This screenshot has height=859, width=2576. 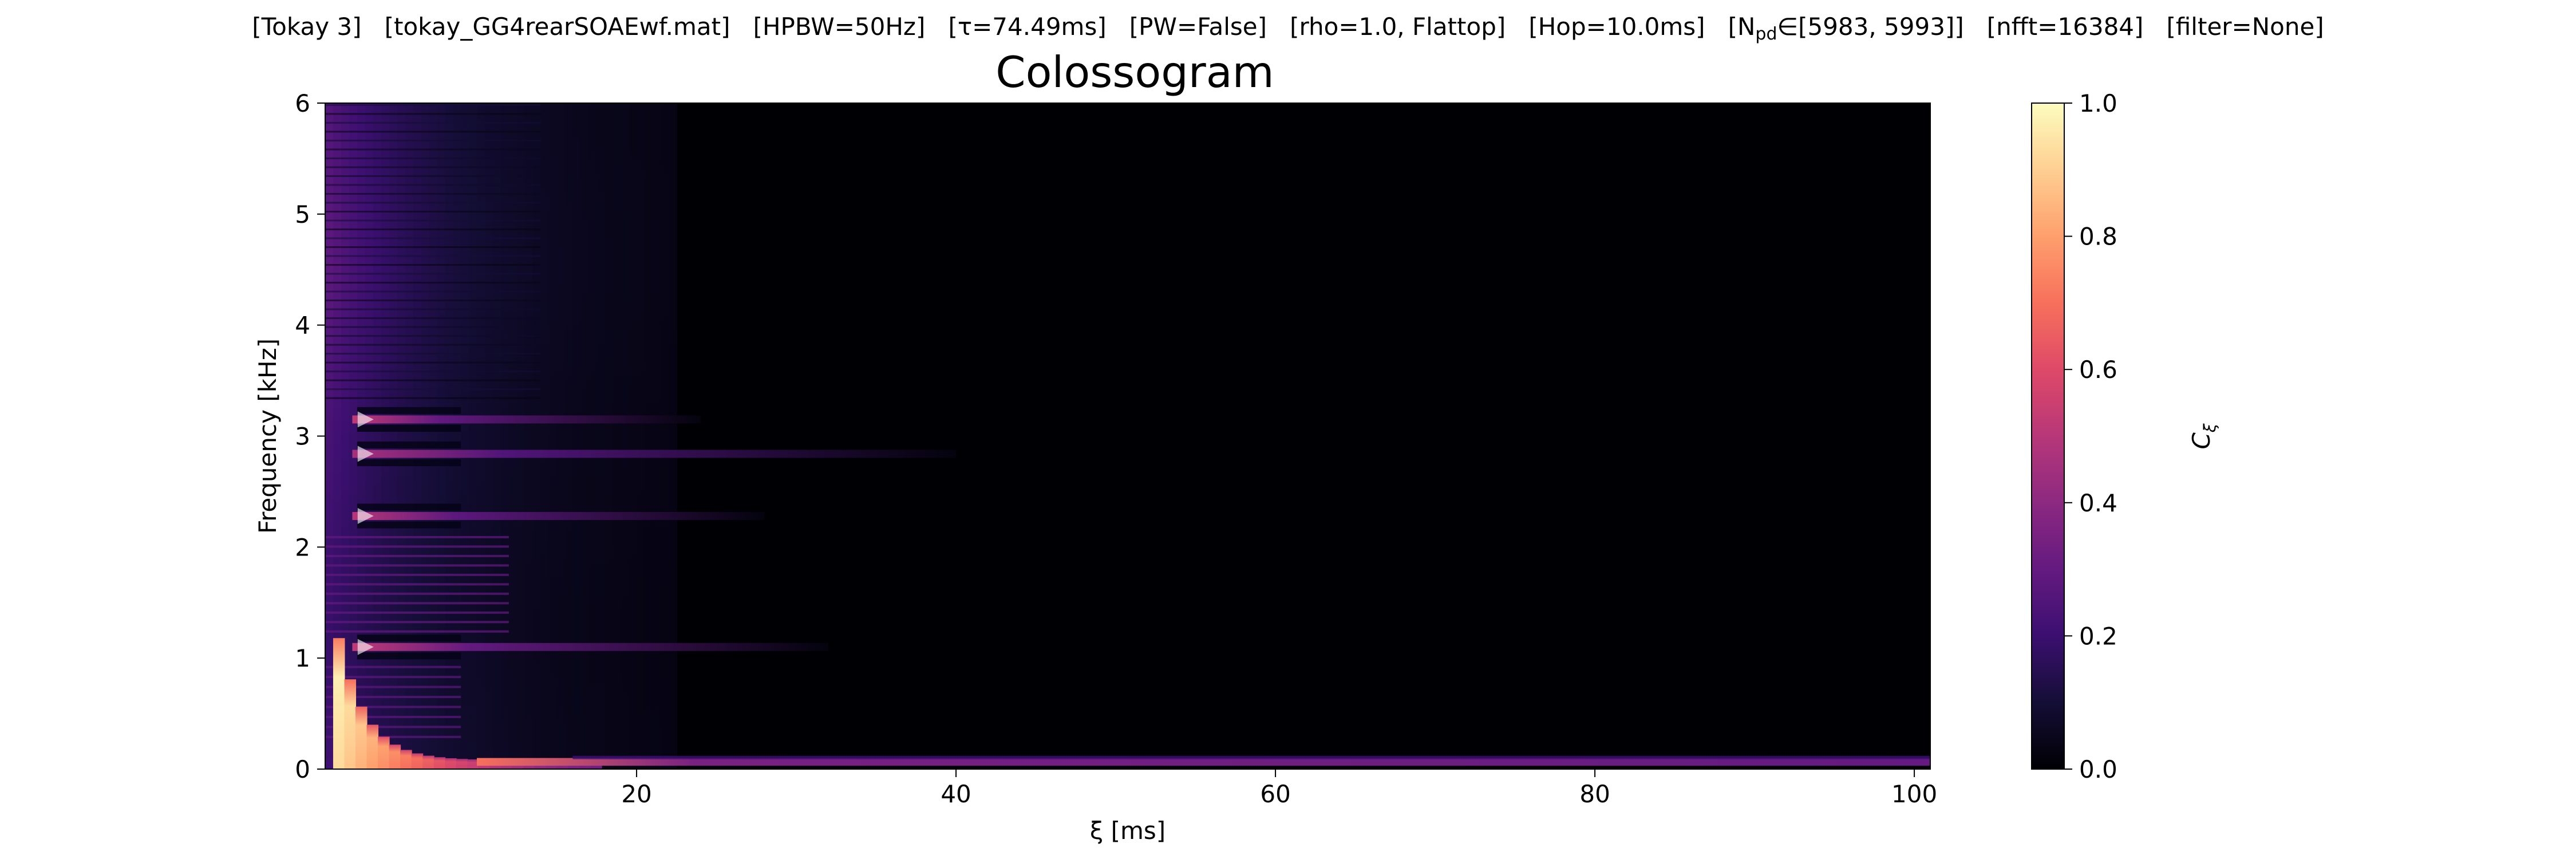 I want to click on y-tick-label: 4, so click(x=302, y=326).